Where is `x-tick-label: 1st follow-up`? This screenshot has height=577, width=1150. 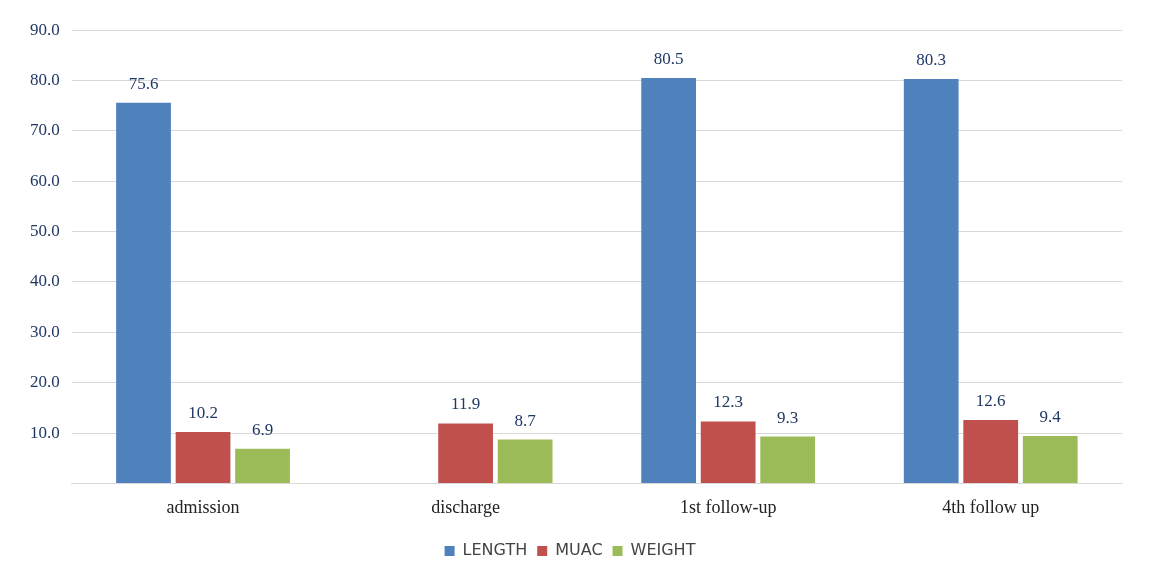 x-tick-label: 1st follow-up is located at coordinates (728, 506).